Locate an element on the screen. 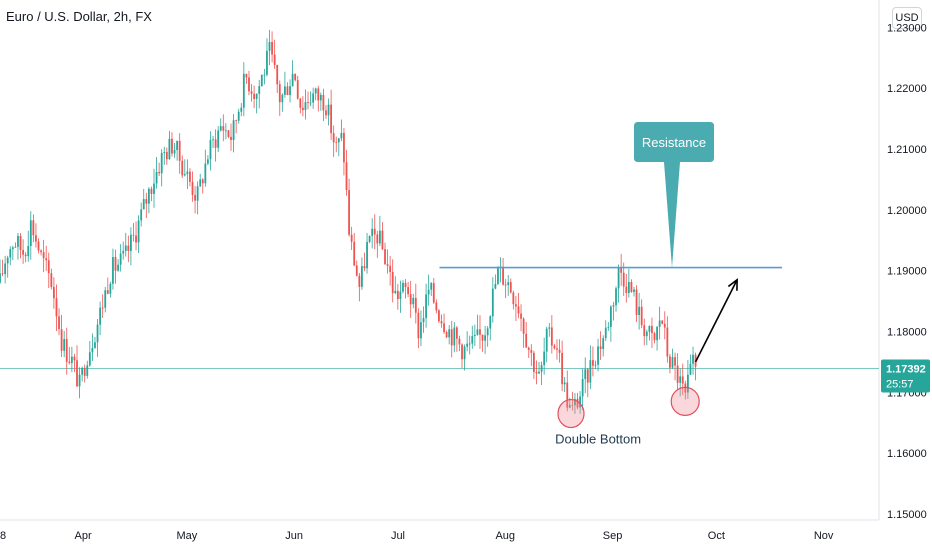 Image resolution: width=932 pixels, height=550 pixels. projection-arrow-line is located at coordinates (716, 321).